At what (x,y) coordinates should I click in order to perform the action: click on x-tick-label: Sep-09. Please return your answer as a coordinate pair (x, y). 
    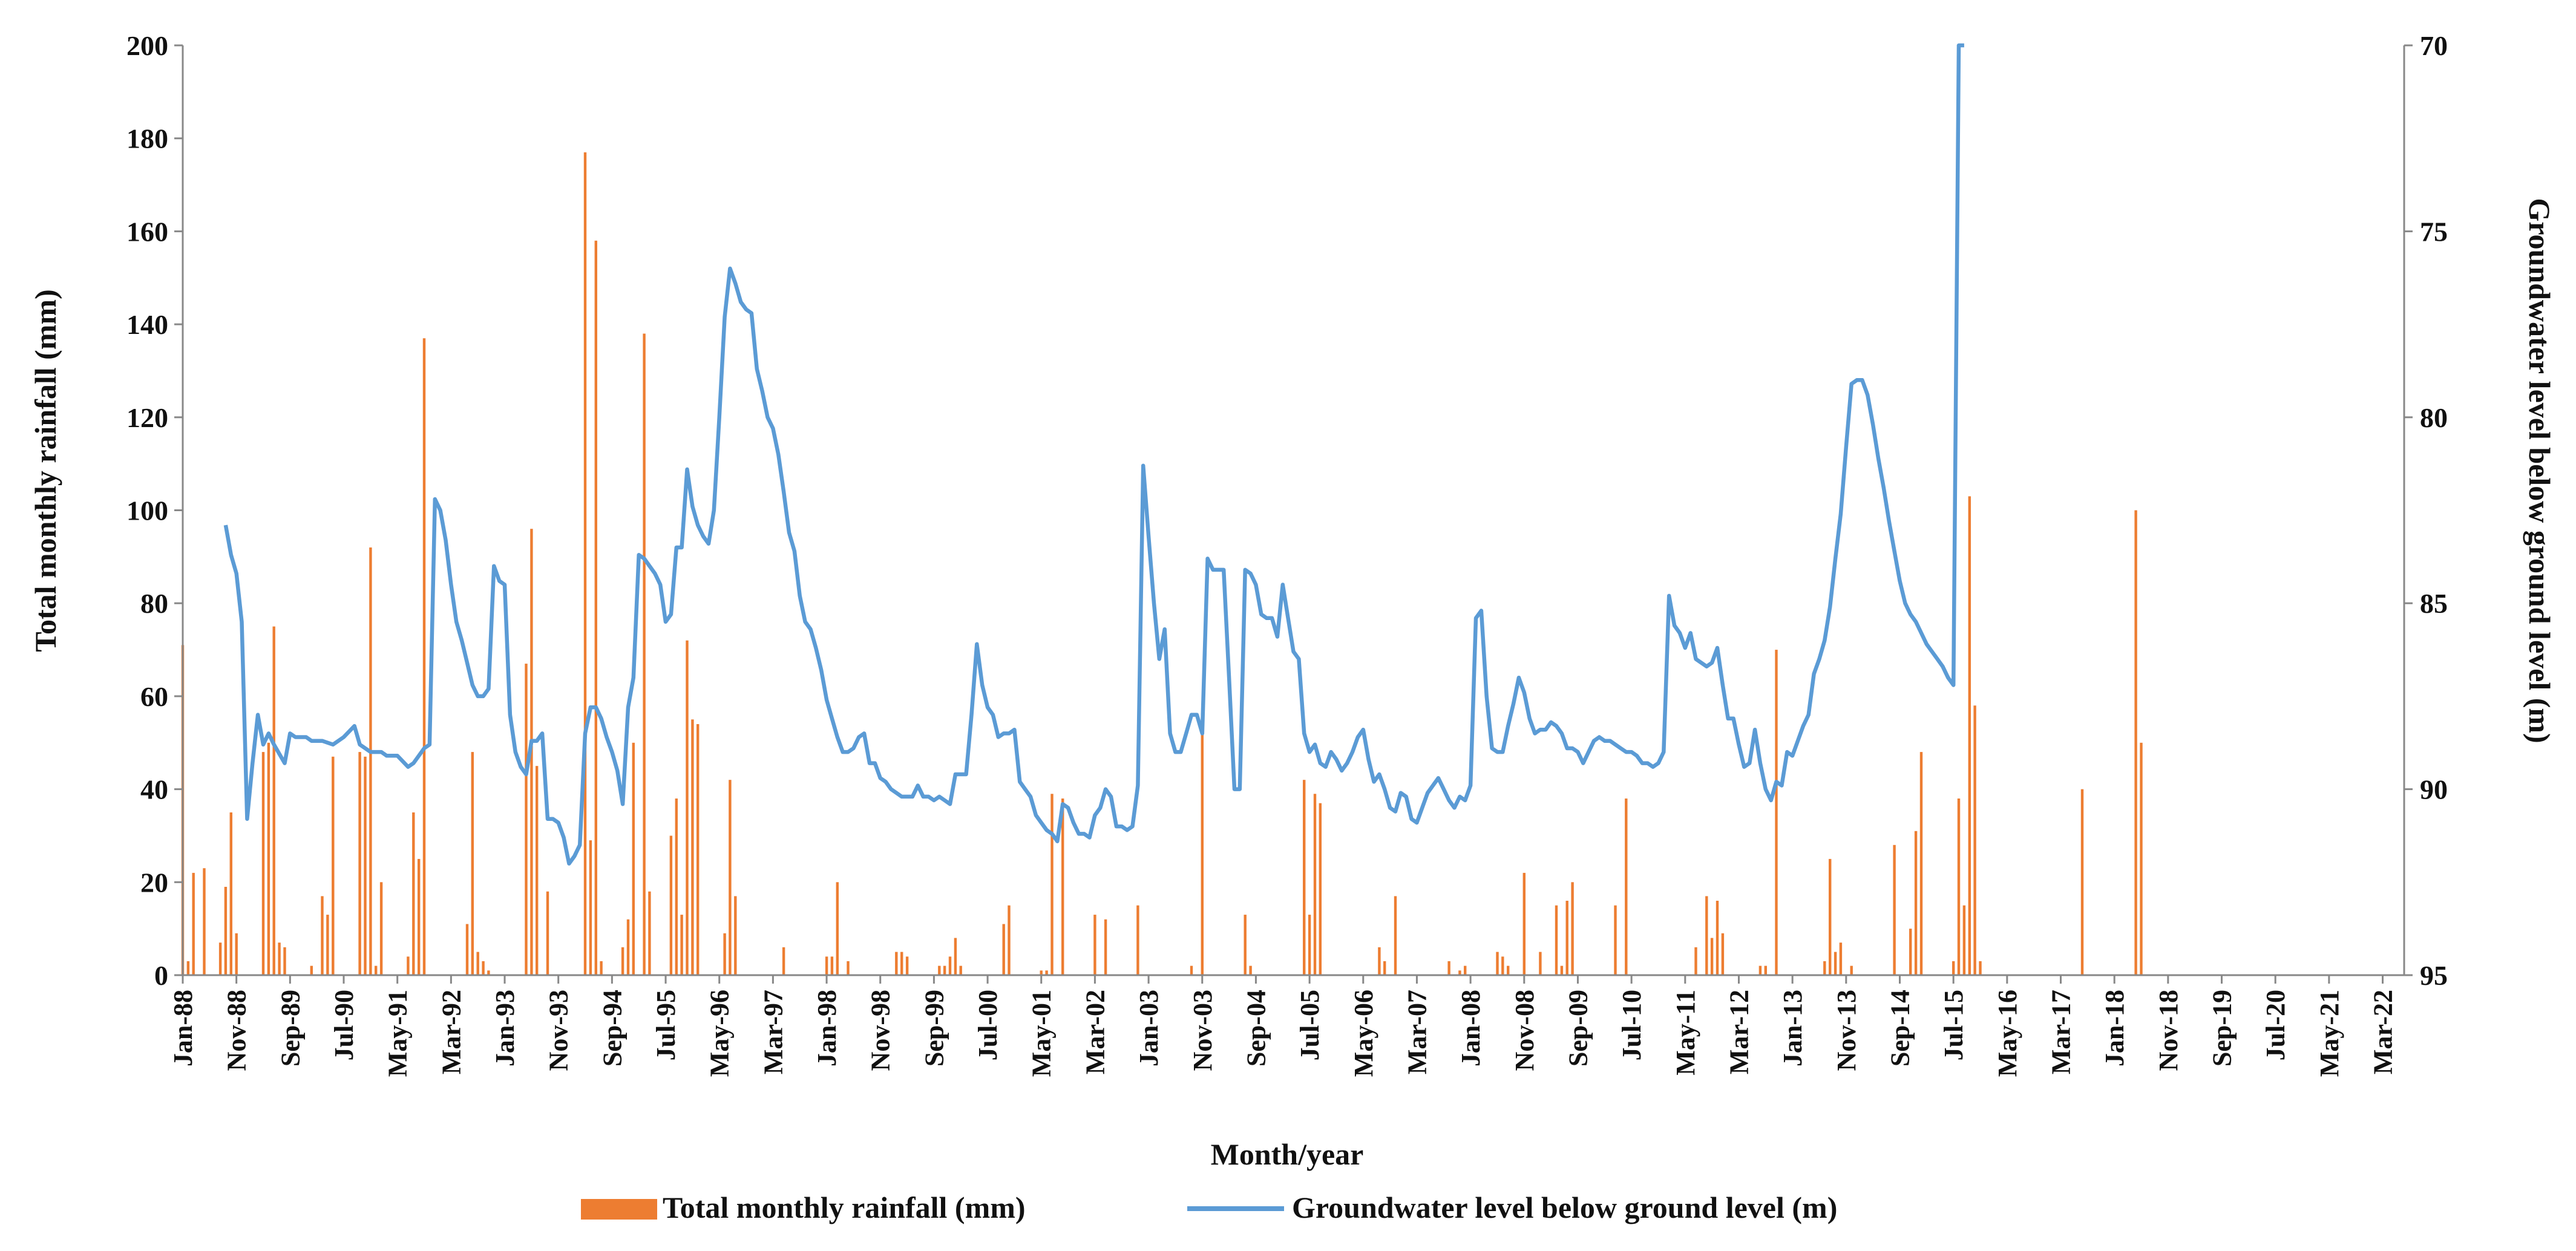
    Looking at the image, I should click on (1578, 1028).